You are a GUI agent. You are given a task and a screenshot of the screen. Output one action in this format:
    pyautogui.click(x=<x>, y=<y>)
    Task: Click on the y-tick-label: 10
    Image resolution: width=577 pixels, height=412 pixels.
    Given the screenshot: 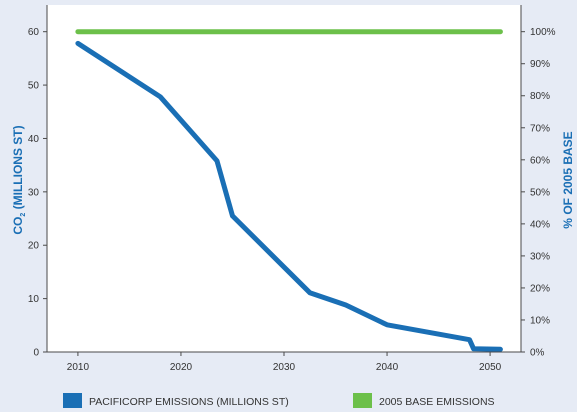 What is the action you would take?
    pyautogui.click(x=34, y=299)
    